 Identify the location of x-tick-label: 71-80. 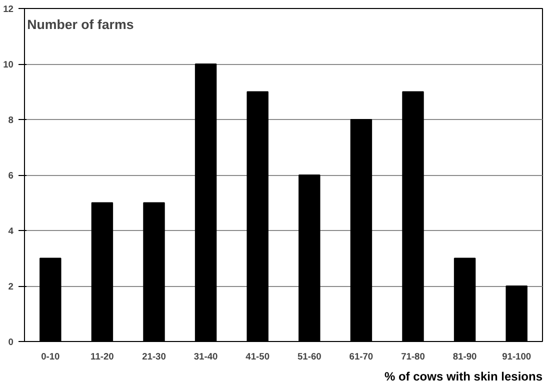
(413, 357).